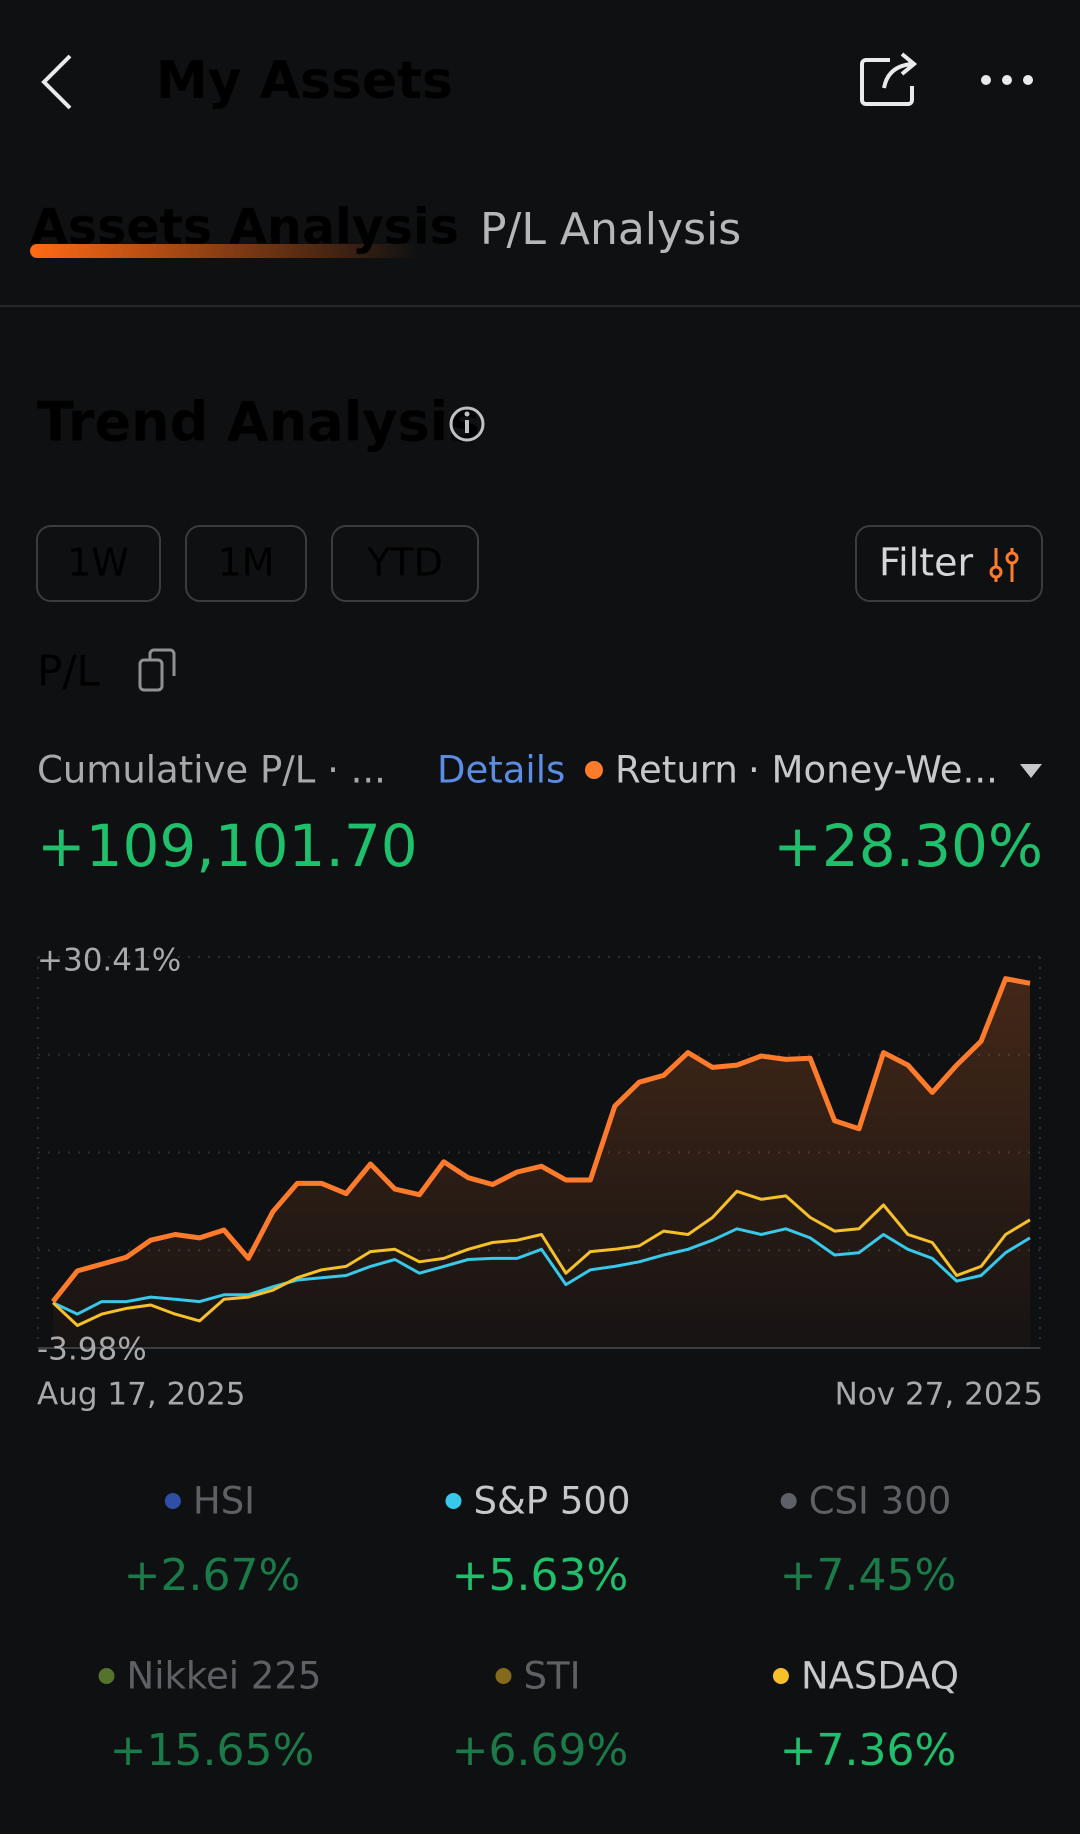 This screenshot has width=1080, height=1834. What do you see at coordinates (501, 770) in the screenshot?
I see `details-link: Details` at bounding box center [501, 770].